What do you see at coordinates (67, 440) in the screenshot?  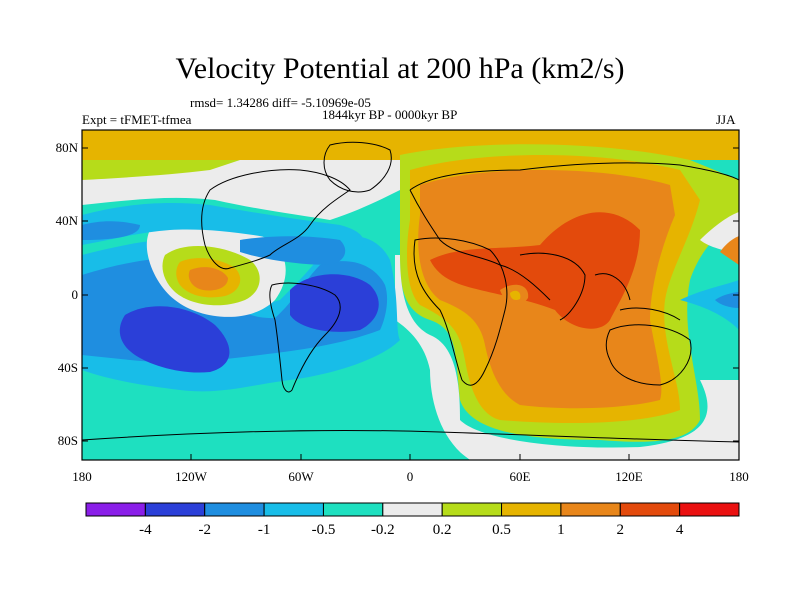 I see `y-tick-label: 80S` at bounding box center [67, 440].